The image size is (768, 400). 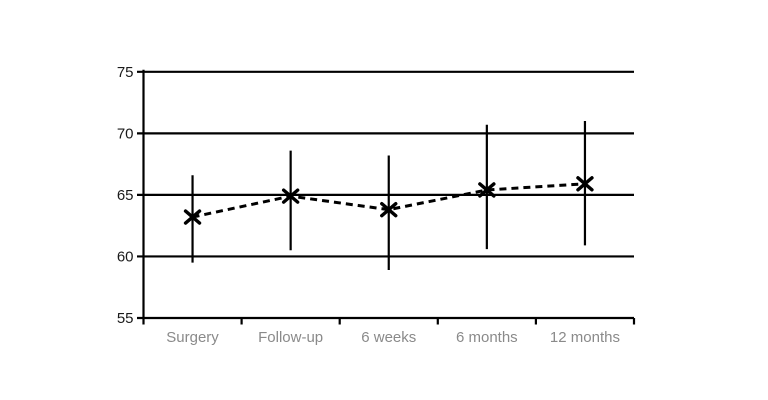 I want to click on y-tick-label: 60, so click(x=125, y=256).